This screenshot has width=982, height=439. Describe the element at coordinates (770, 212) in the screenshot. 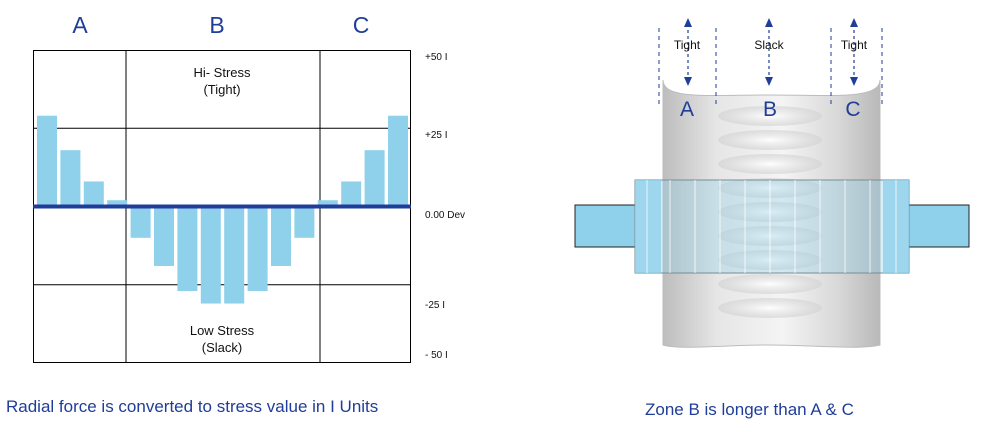

I see `zone-b-ellipses` at that location.